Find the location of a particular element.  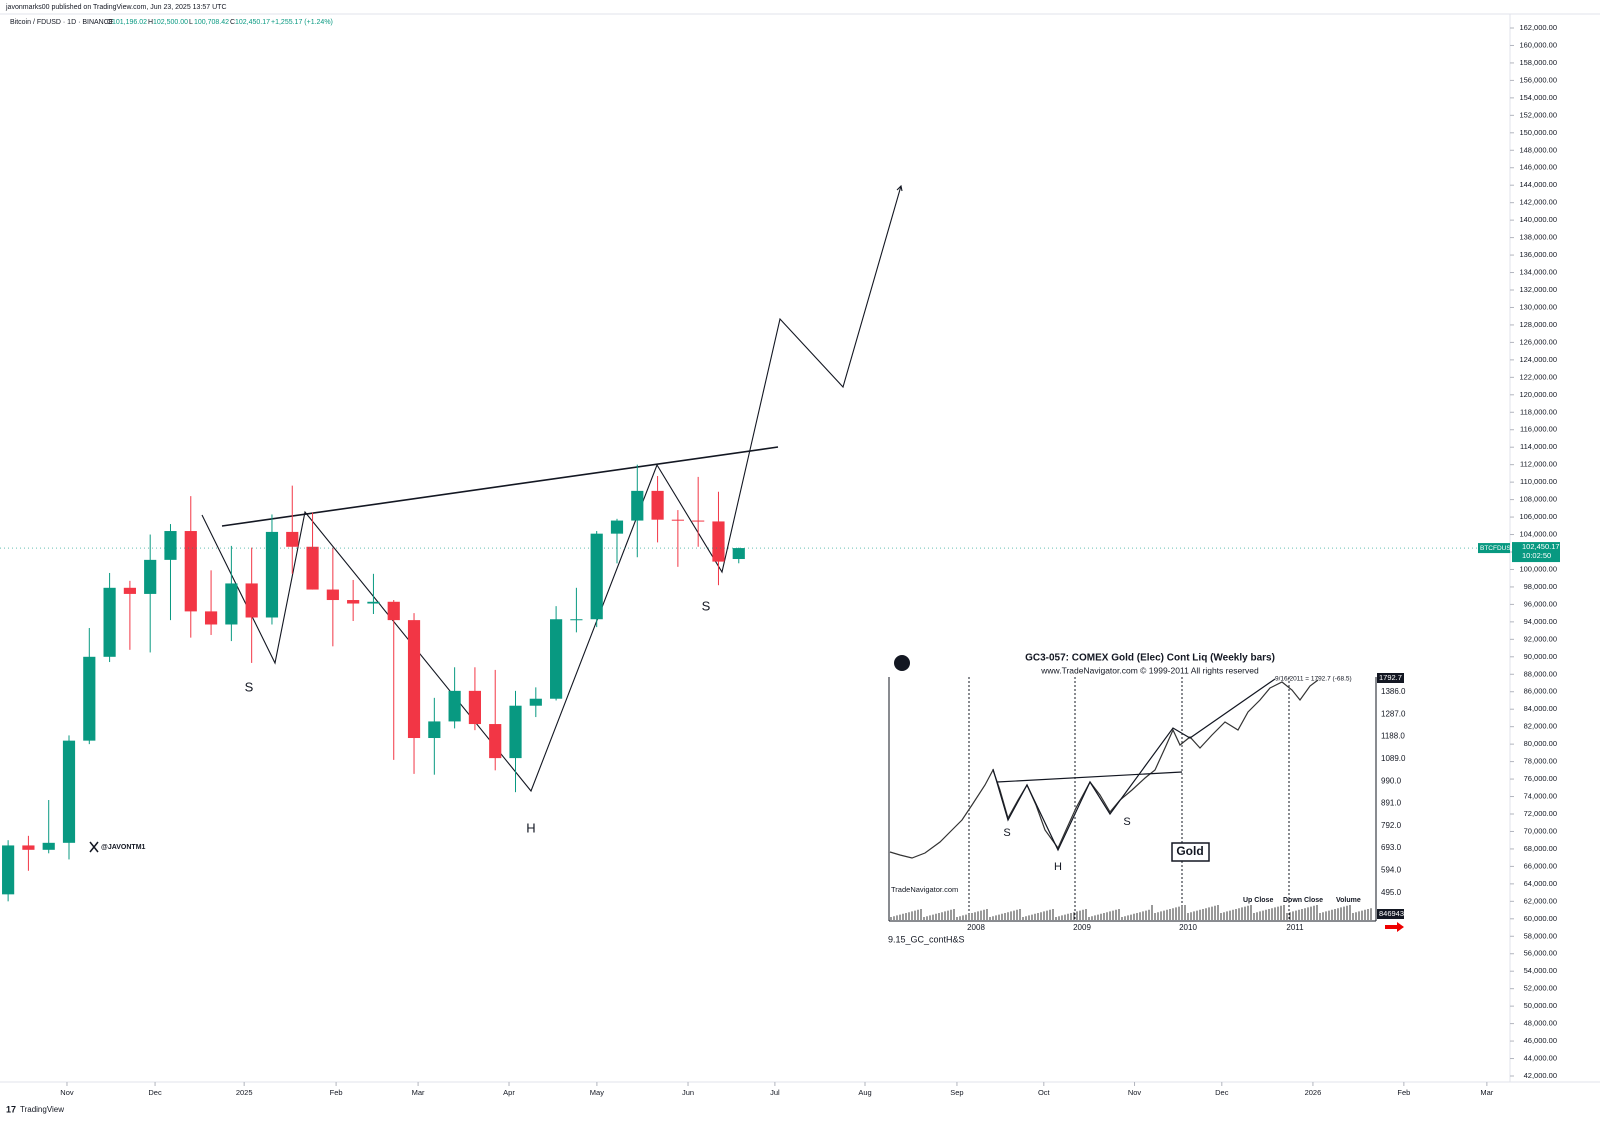

y-tick-label: 82,000.00 is located at coordinates (1540, 726).